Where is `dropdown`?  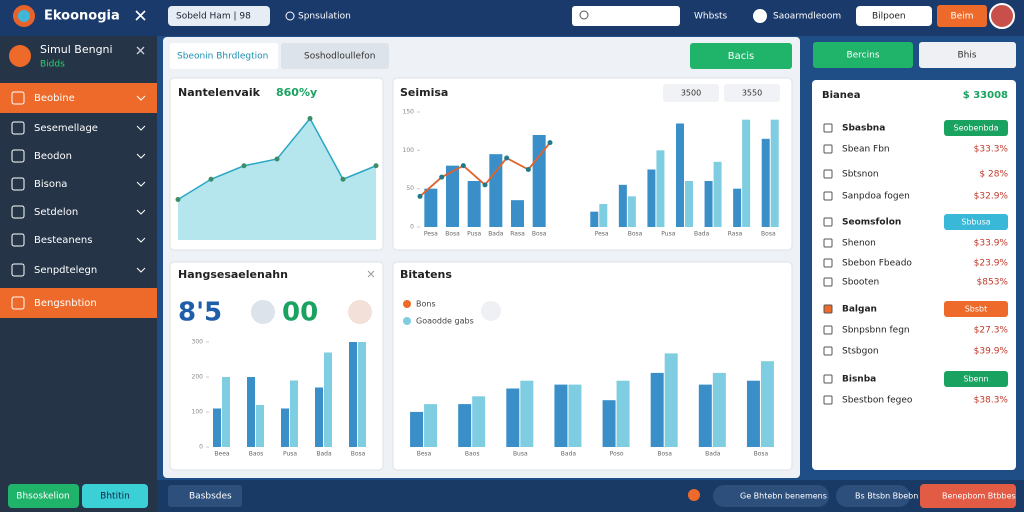 dropdown is located at coordinates (894, 16).